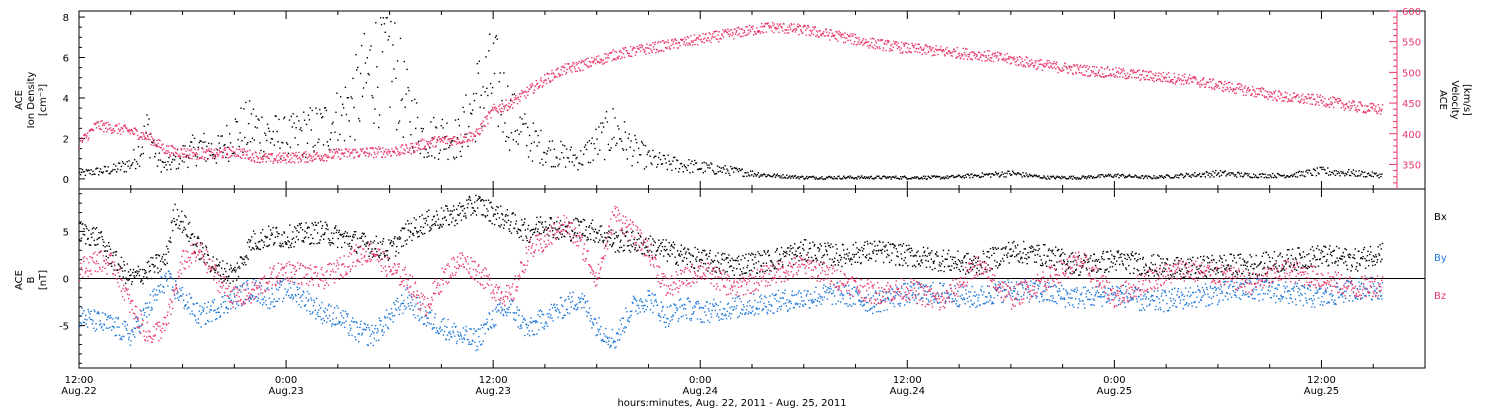 This screenshot has height=410, width=1500. I want to click on b-axis-label: ACE, so click(19, 280).